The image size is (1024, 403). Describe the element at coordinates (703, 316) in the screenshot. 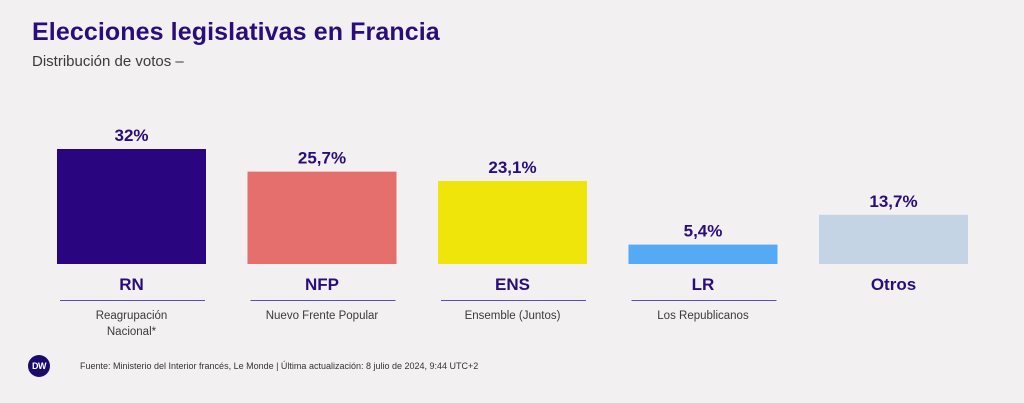

I see `description-lr: Los Republicanos` at that location.